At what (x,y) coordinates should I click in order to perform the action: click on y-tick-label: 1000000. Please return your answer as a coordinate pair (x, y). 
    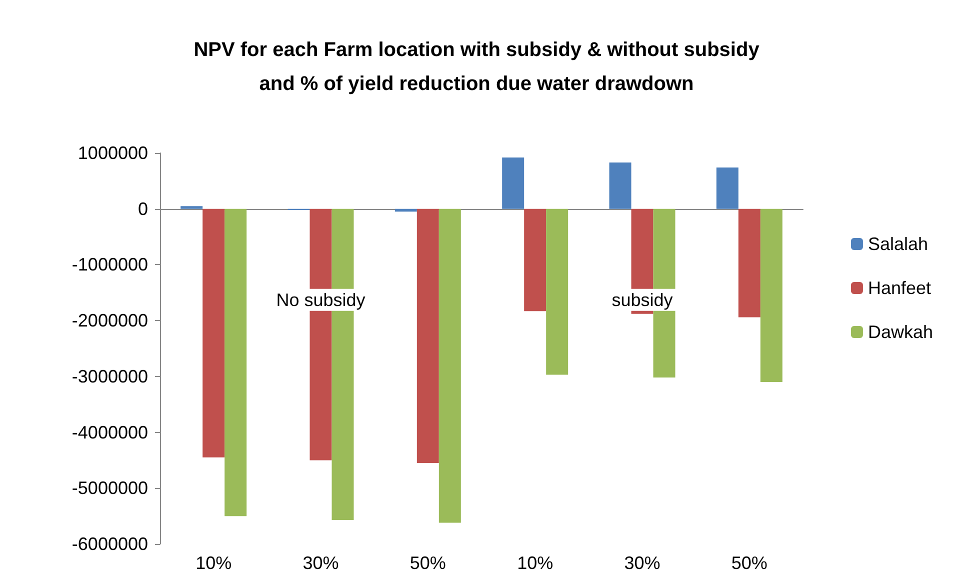
    Looking at the image, I should click on (113, 153).